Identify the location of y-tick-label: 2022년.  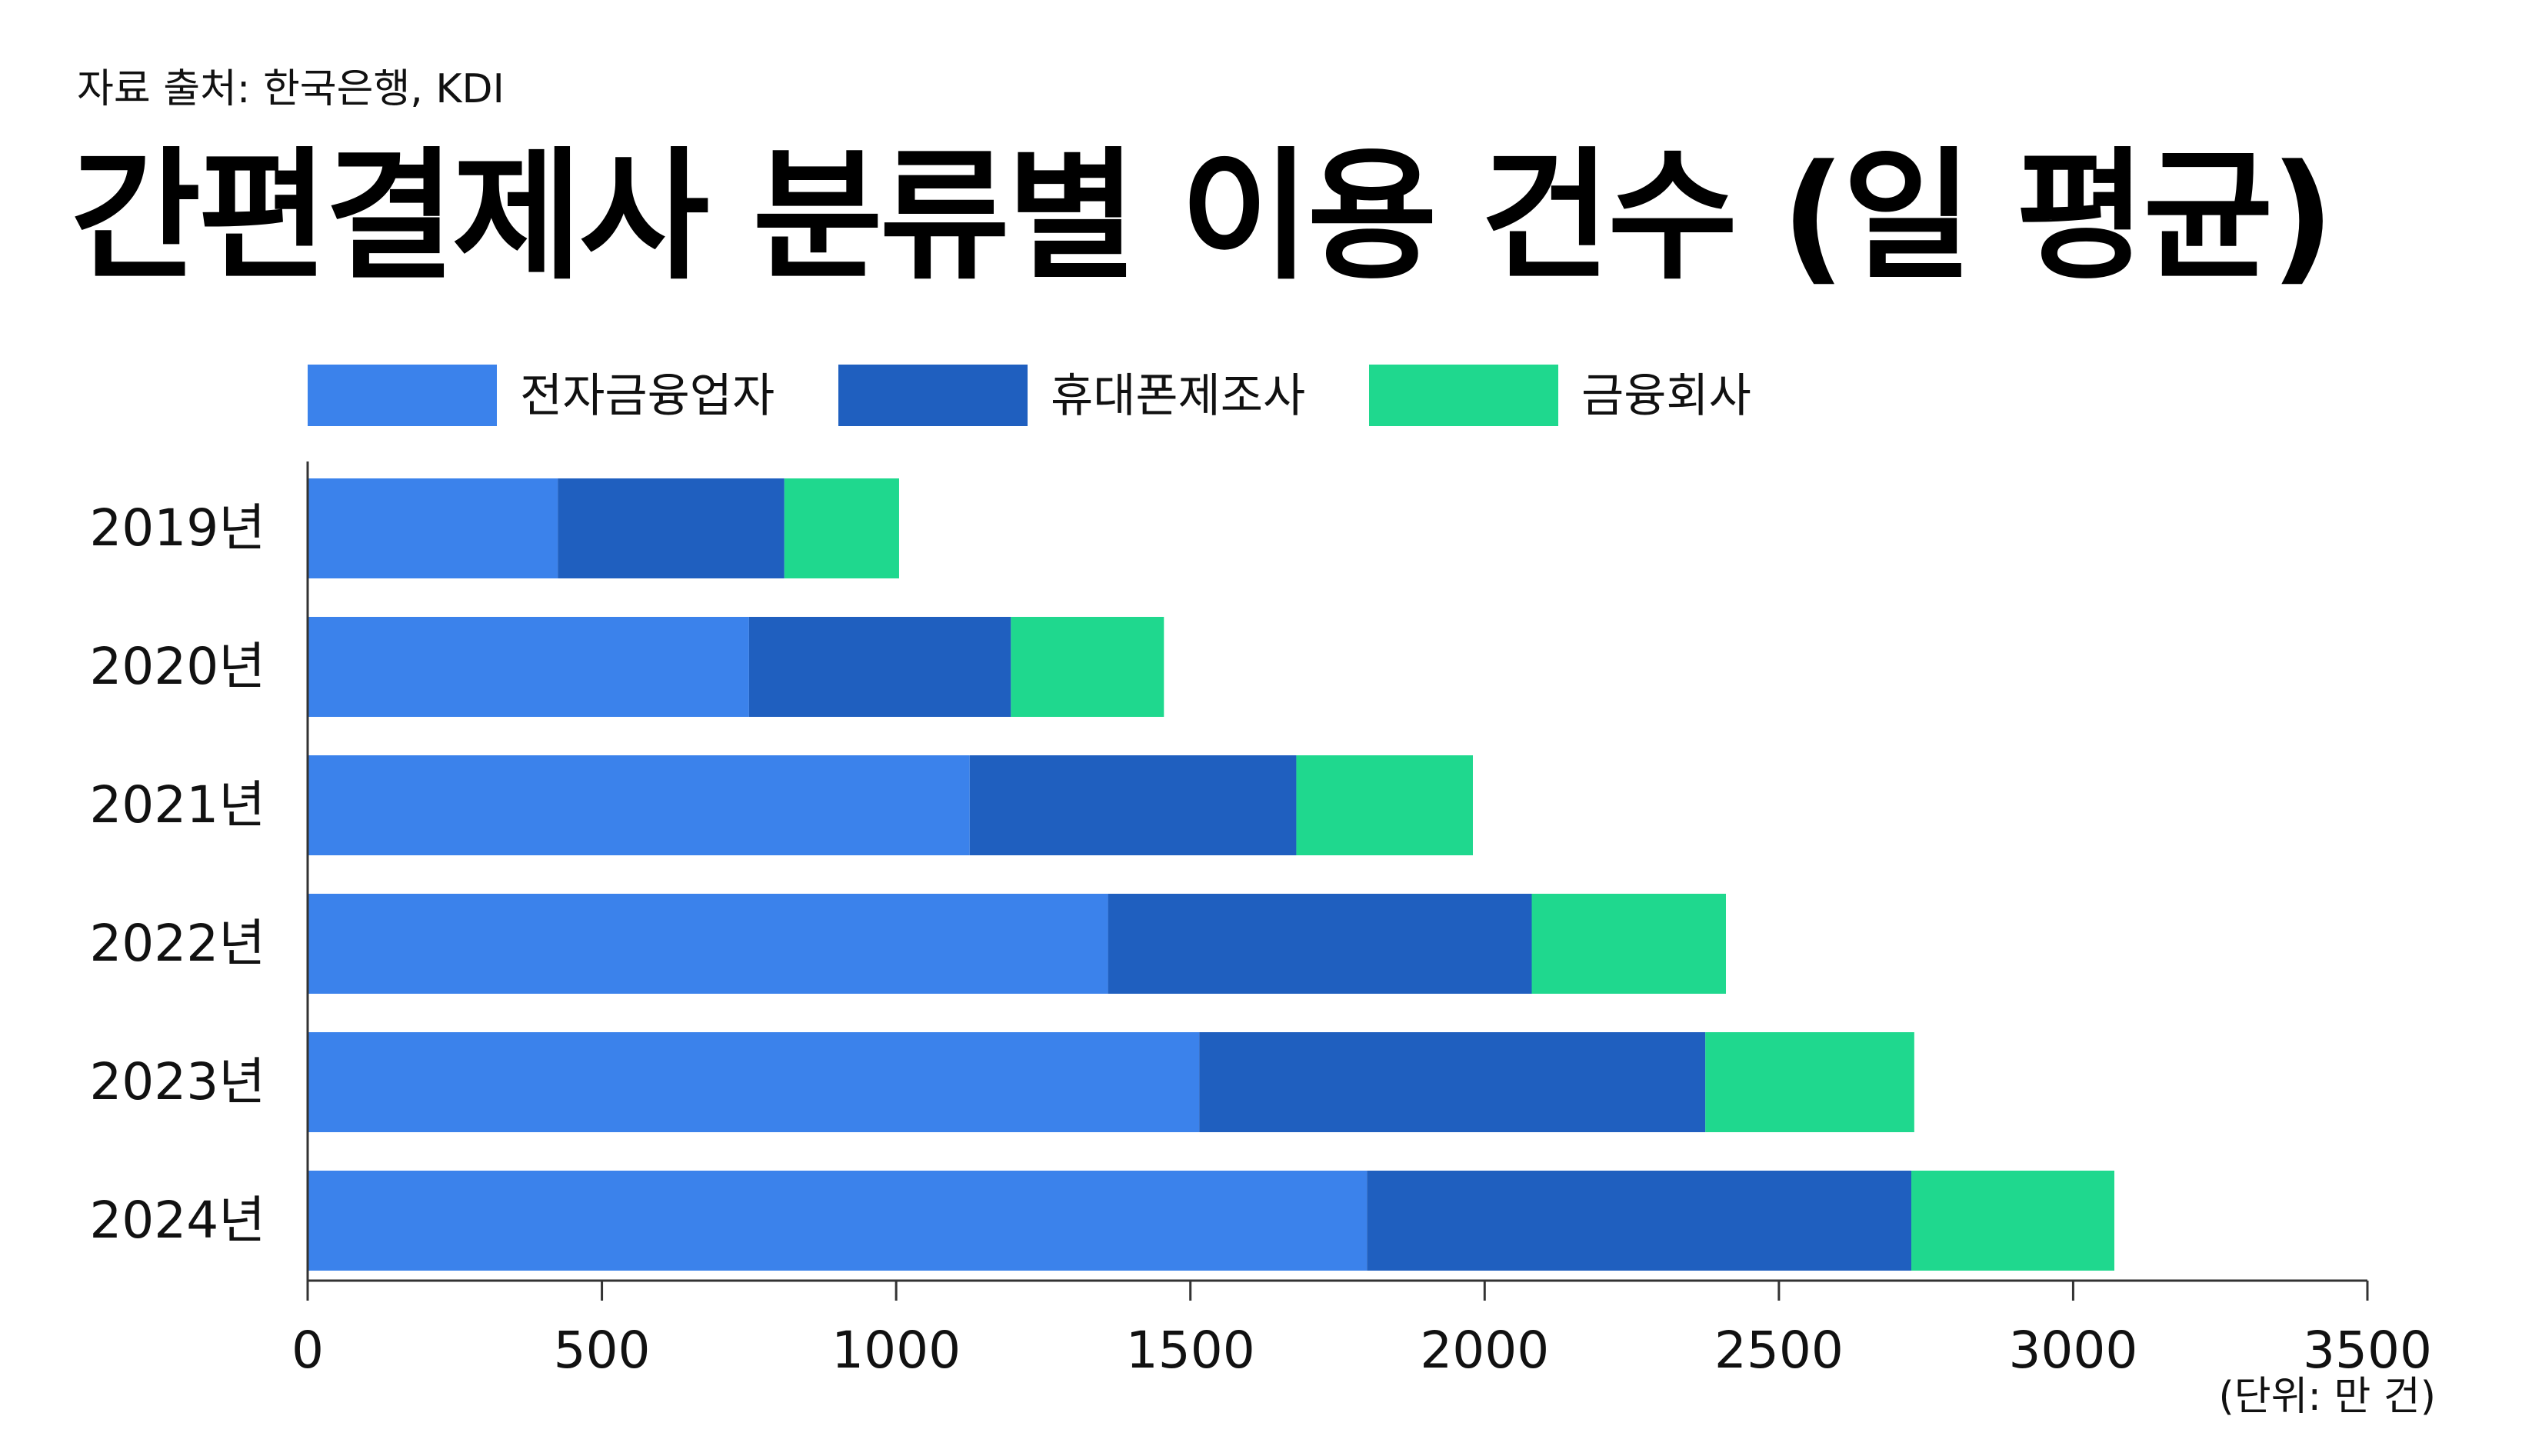
(177, 943).